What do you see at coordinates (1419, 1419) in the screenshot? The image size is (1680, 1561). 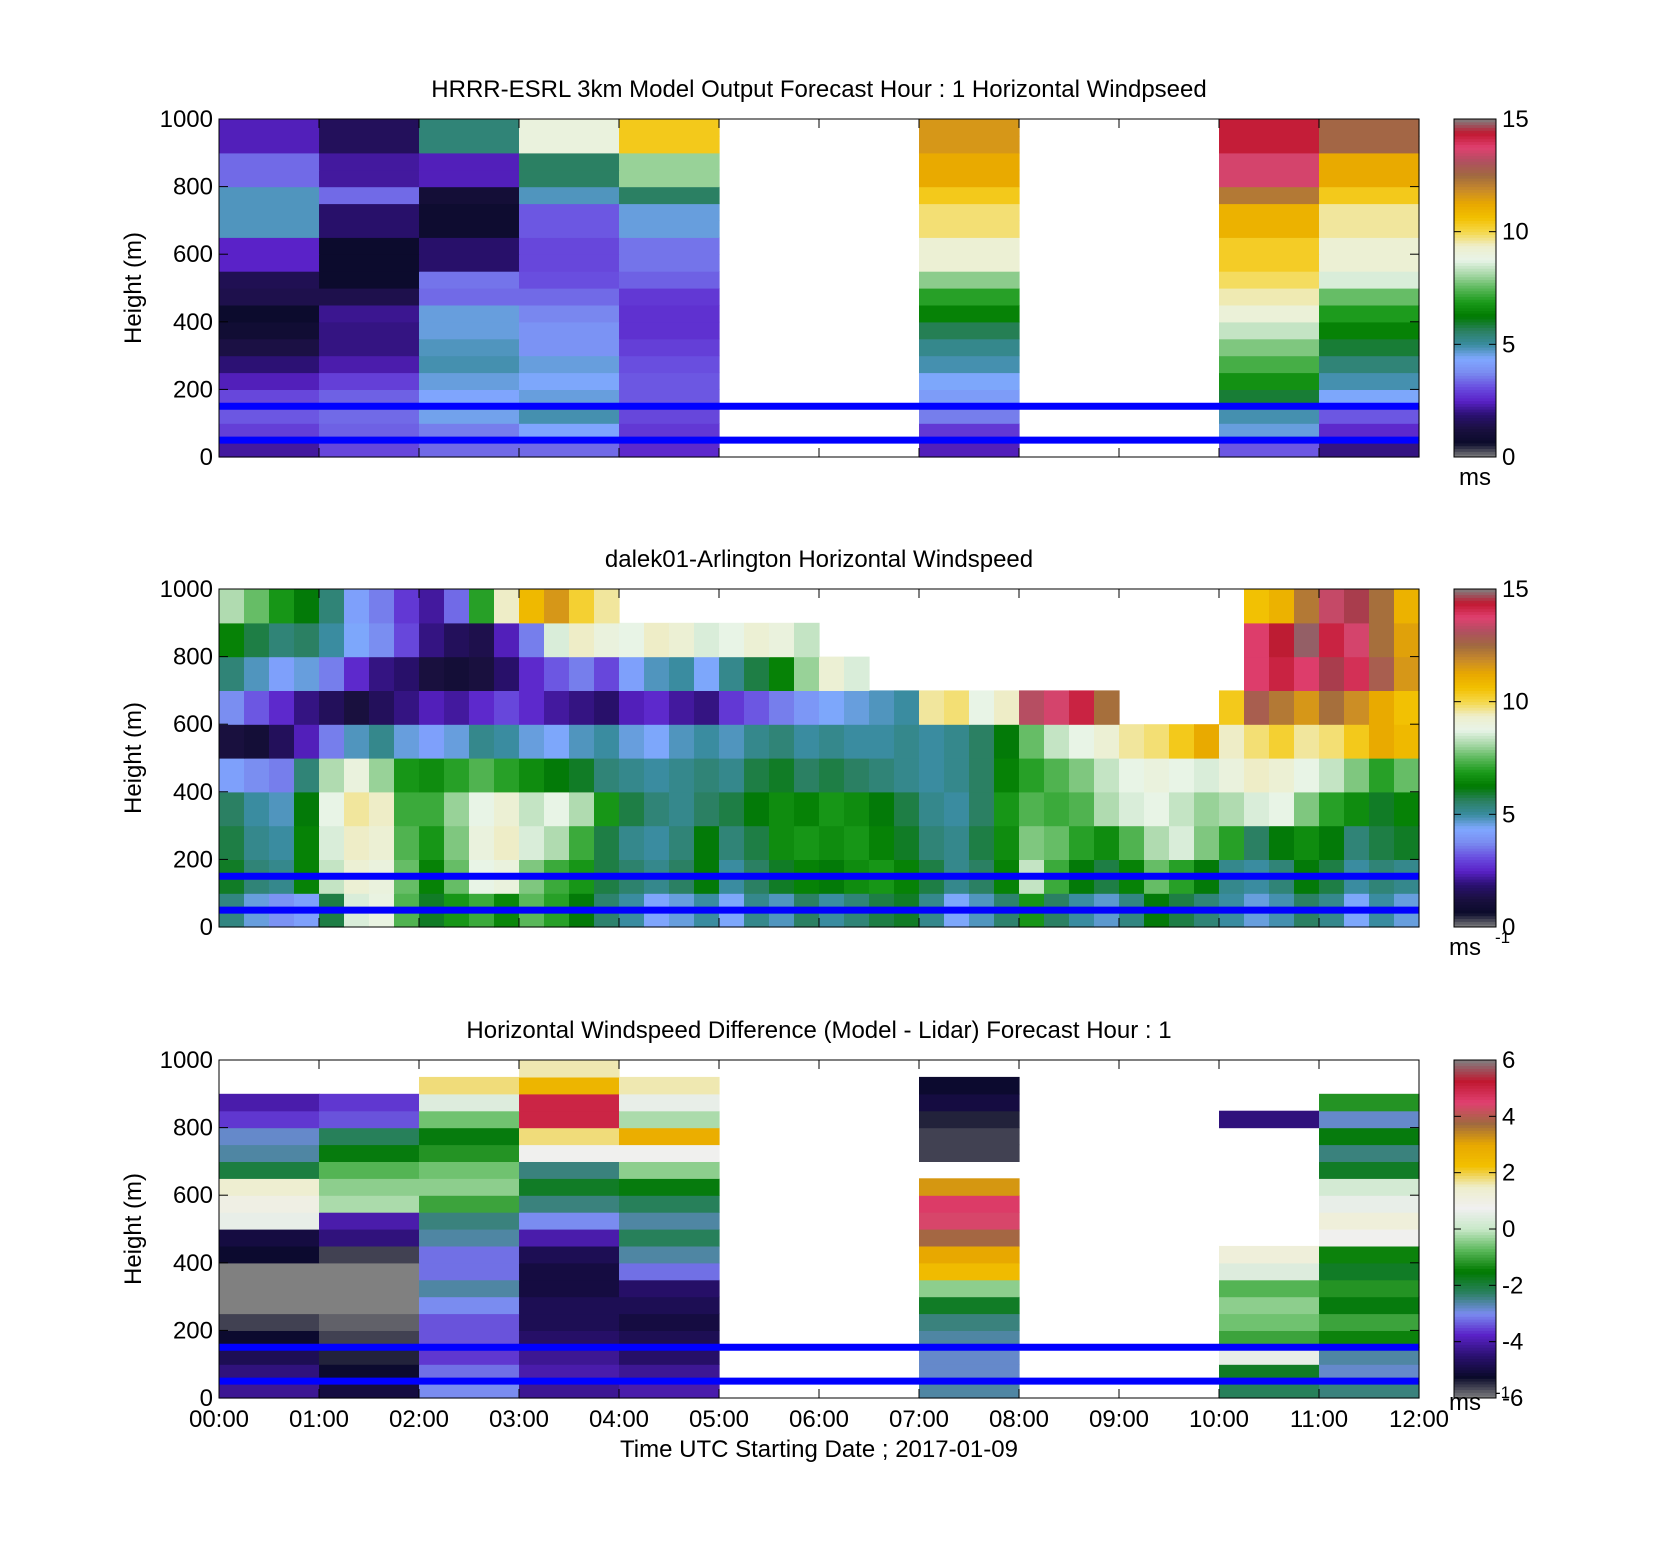 I see `x-tick-label: 12:00` at bounding box center [1419, 1419].